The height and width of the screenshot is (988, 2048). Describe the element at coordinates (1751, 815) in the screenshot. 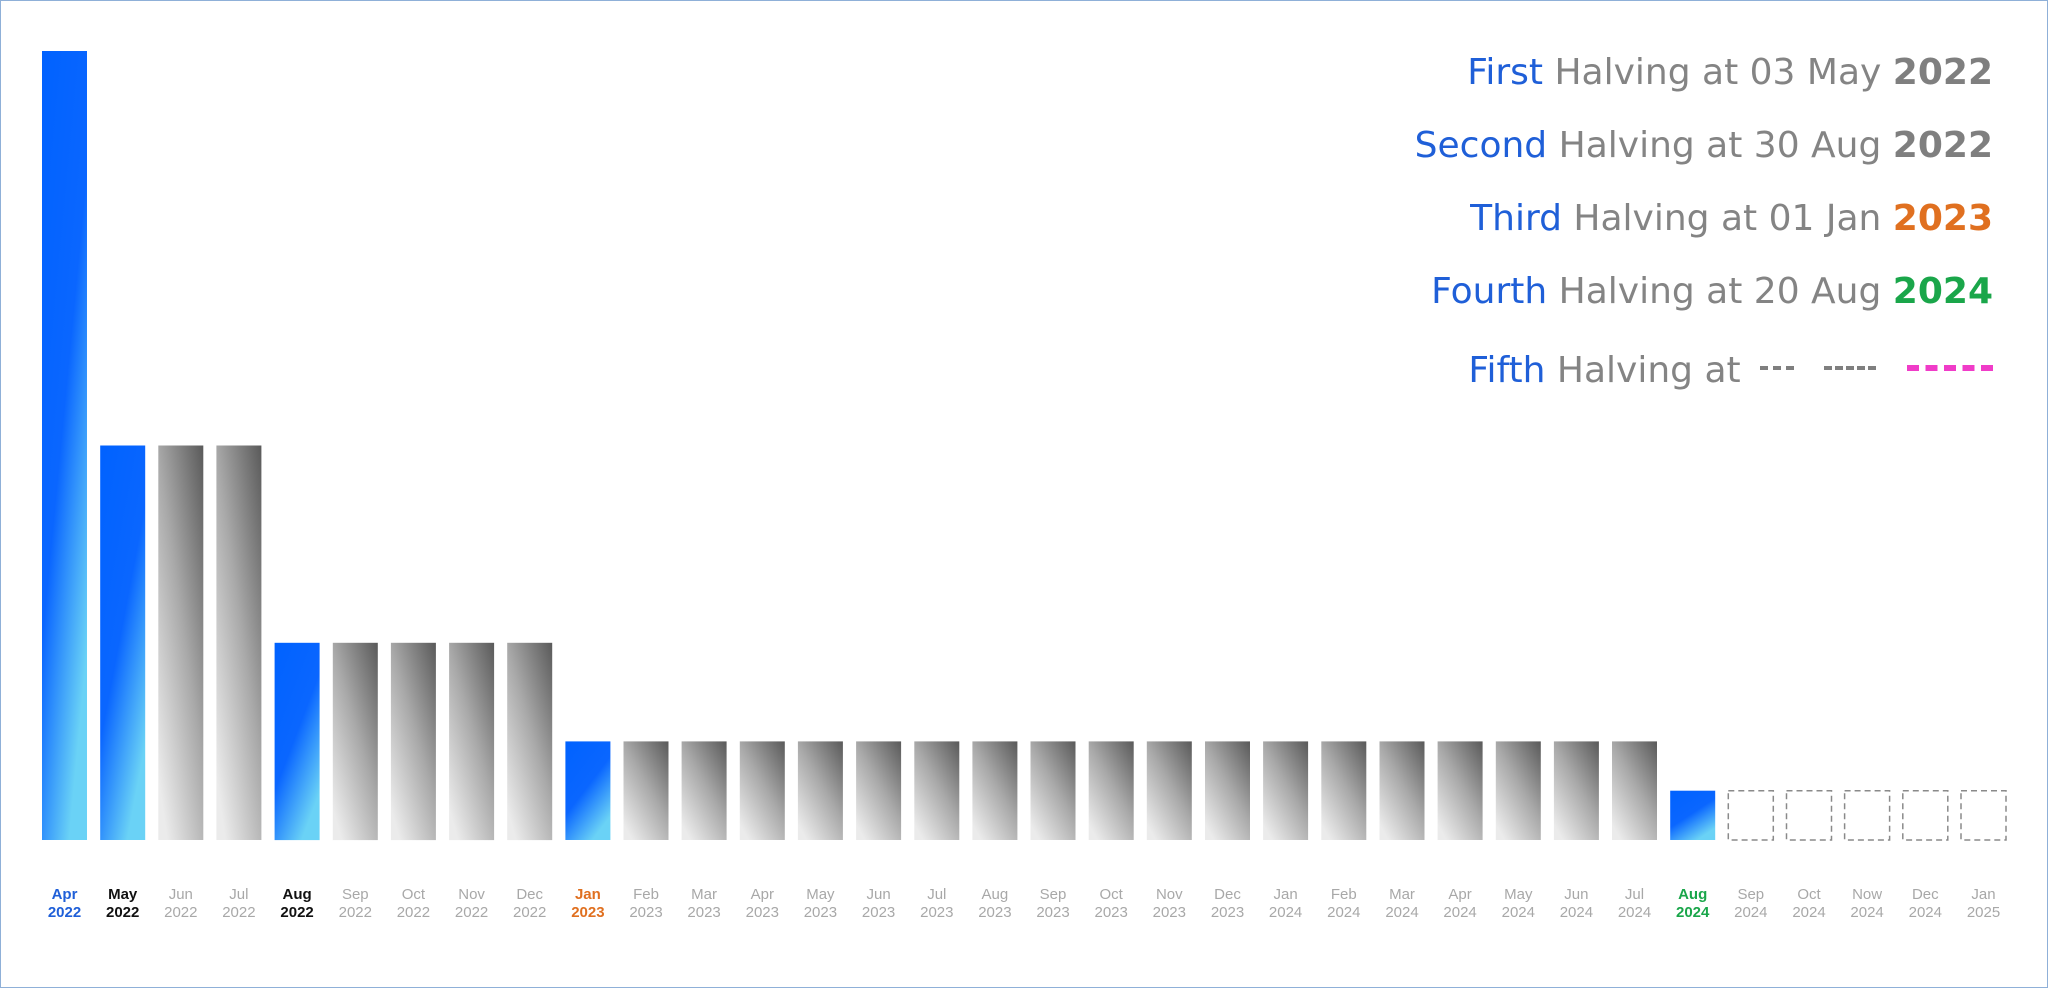

I see `bar-sep-2024` at that location.